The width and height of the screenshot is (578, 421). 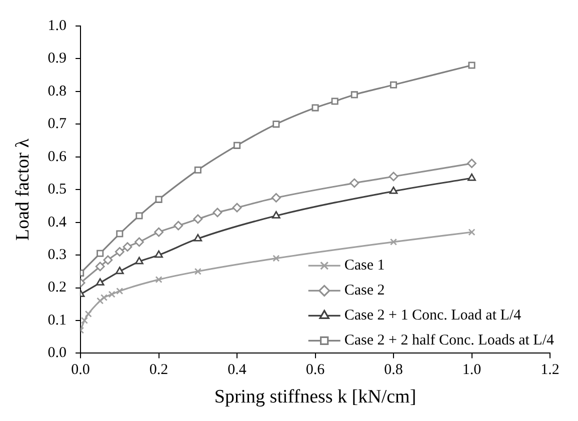 I want to click on legend-label: Case 1, so click(x=364, y=266).